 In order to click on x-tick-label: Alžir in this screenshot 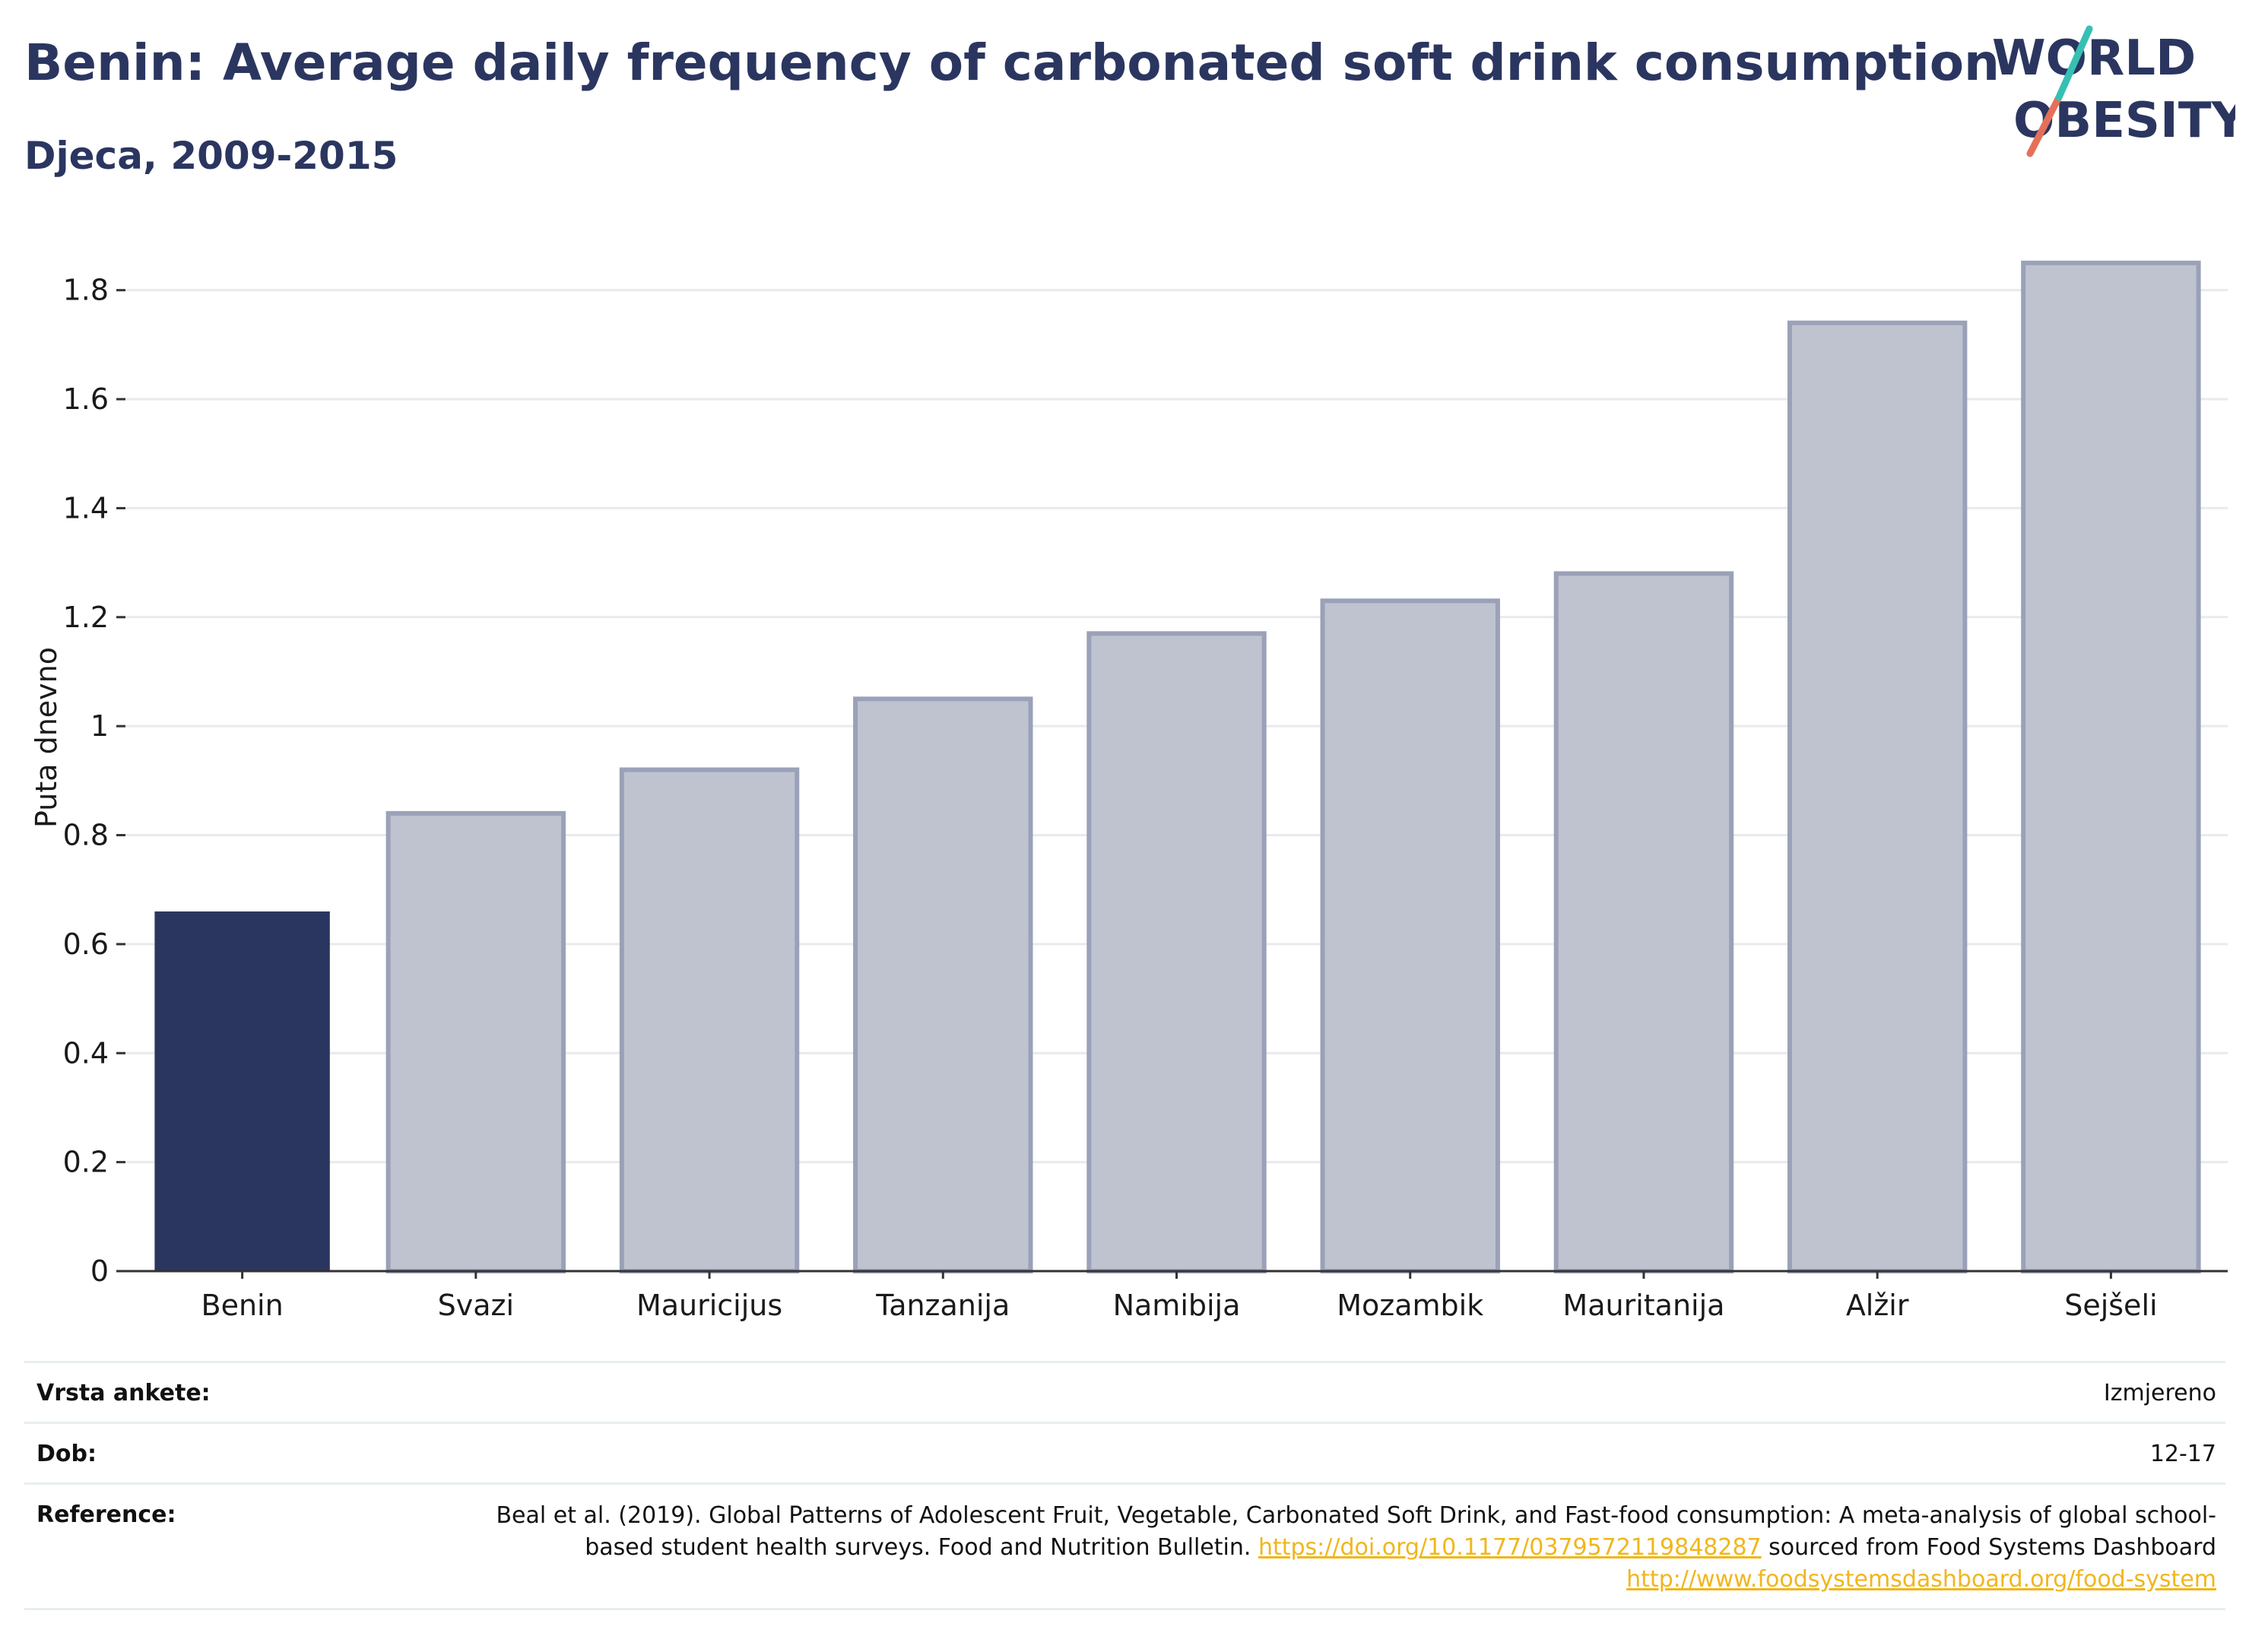, I will do `click(1877, 1305)`.